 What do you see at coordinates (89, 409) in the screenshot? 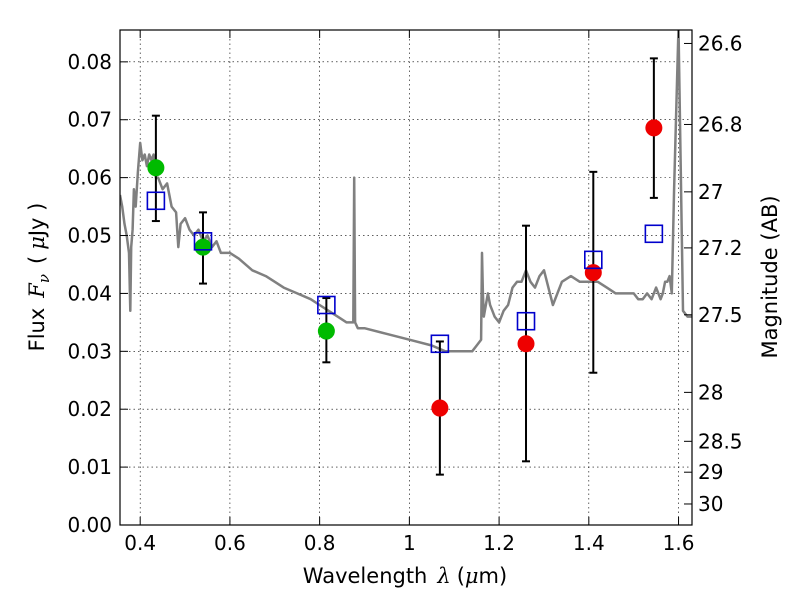
I see `y-tick-label: 0.02` at bounding box center [89, 409].